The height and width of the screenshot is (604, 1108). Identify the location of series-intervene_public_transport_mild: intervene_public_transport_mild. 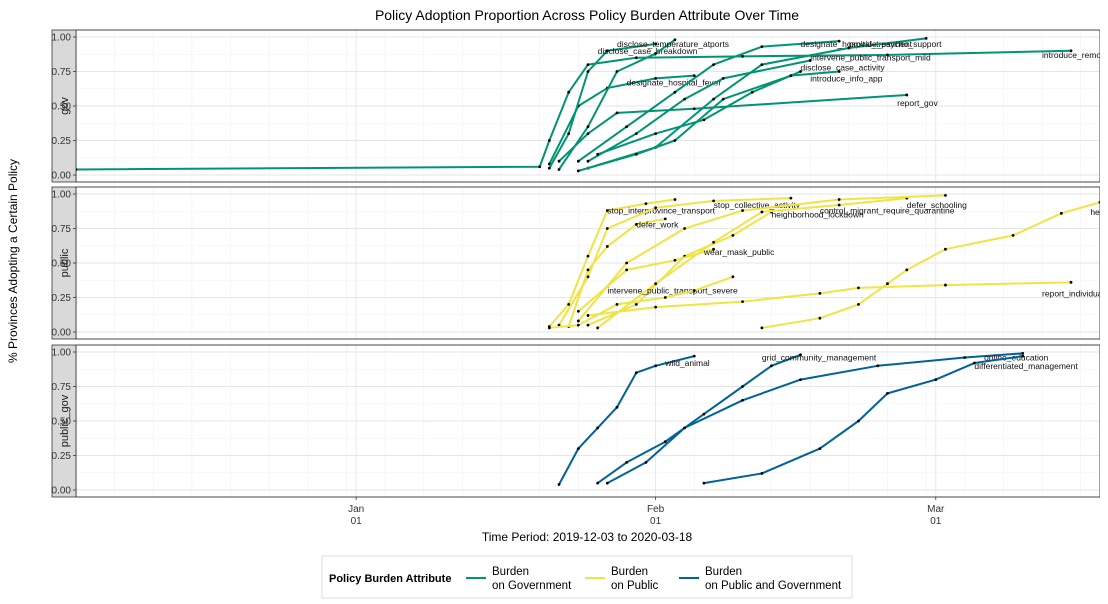
(758, 108).